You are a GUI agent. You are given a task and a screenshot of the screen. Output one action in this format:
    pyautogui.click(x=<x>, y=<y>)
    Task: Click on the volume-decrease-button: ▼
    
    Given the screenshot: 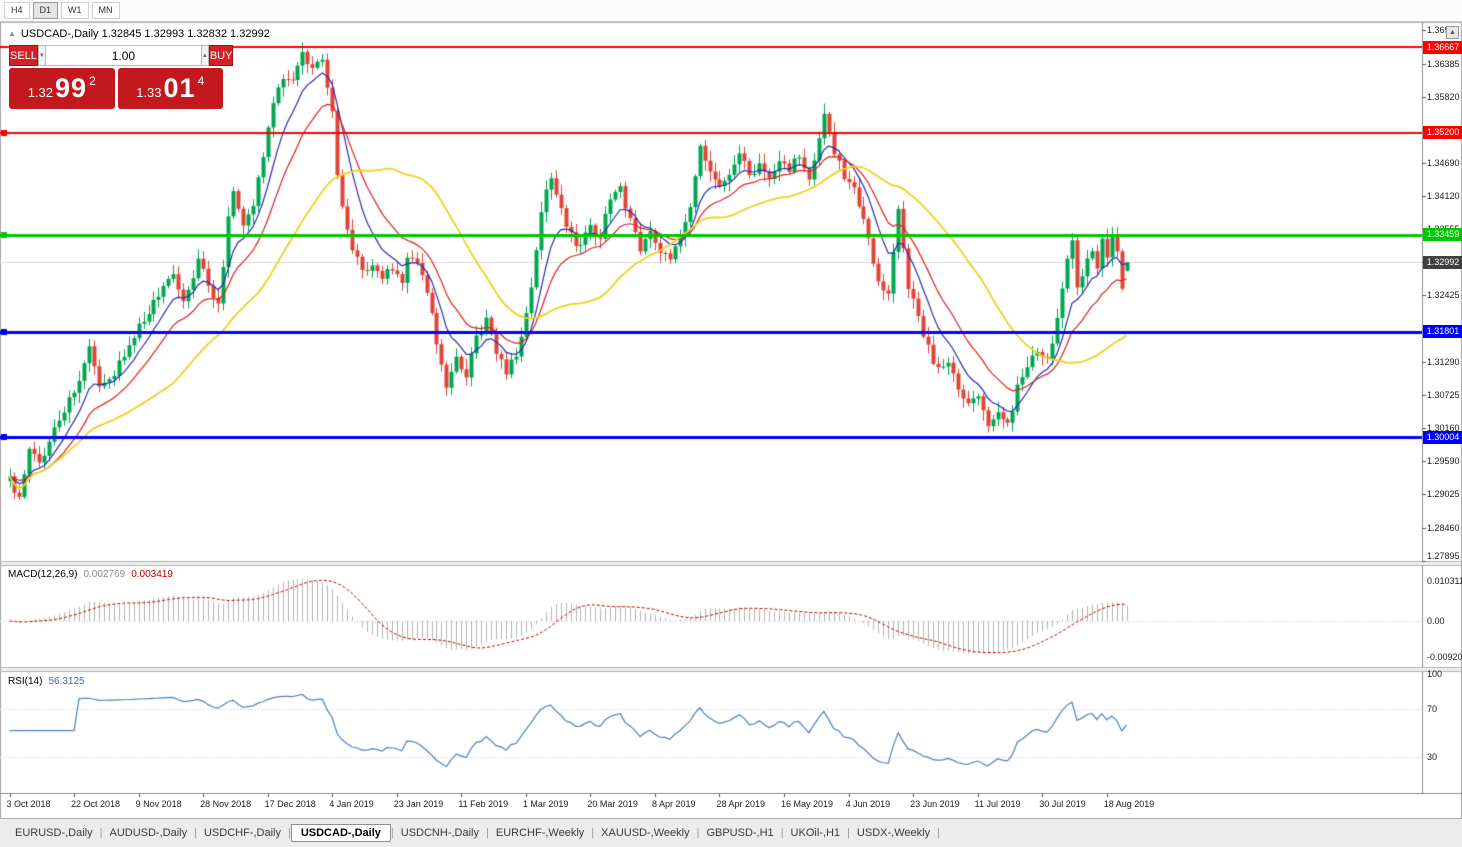 What is the action you would take?
    pyautogui.click(x=41, y=55)
    